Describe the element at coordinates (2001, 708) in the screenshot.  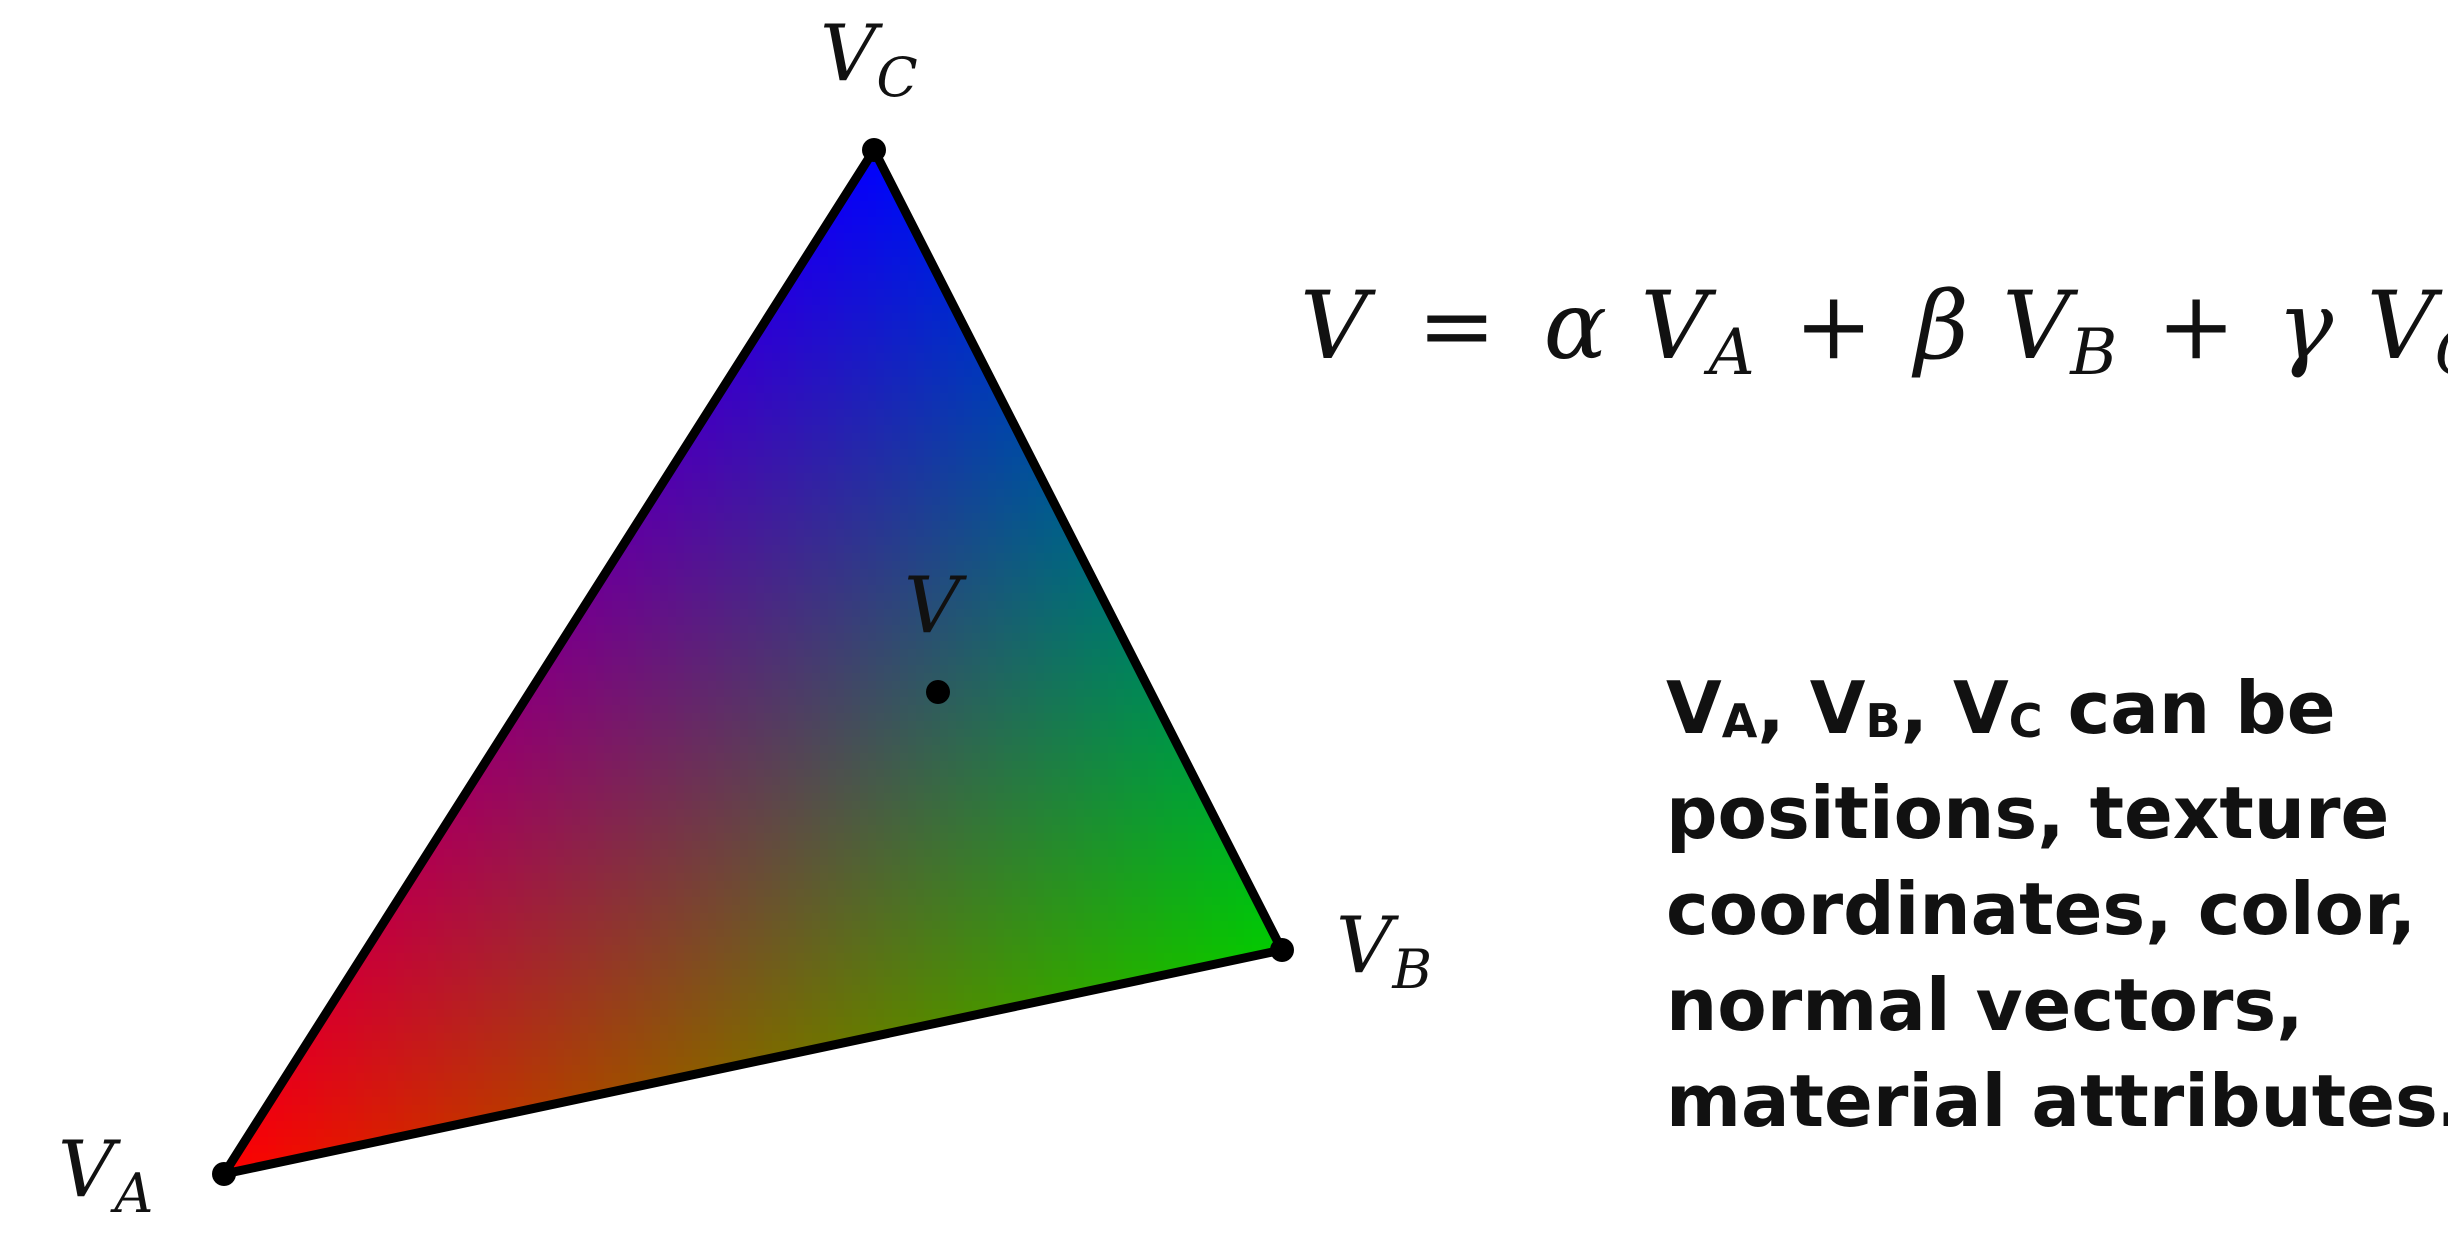
I see `caption-line-1: VA, VB, VC can be` at that location.